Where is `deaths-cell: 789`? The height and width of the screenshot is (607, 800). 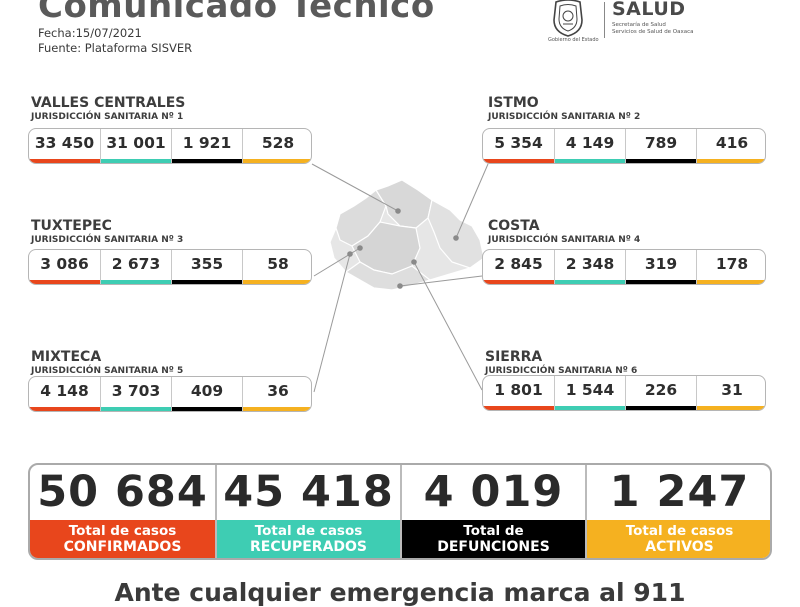 deaths-cell: 789 is located at coordinates (660, 146).